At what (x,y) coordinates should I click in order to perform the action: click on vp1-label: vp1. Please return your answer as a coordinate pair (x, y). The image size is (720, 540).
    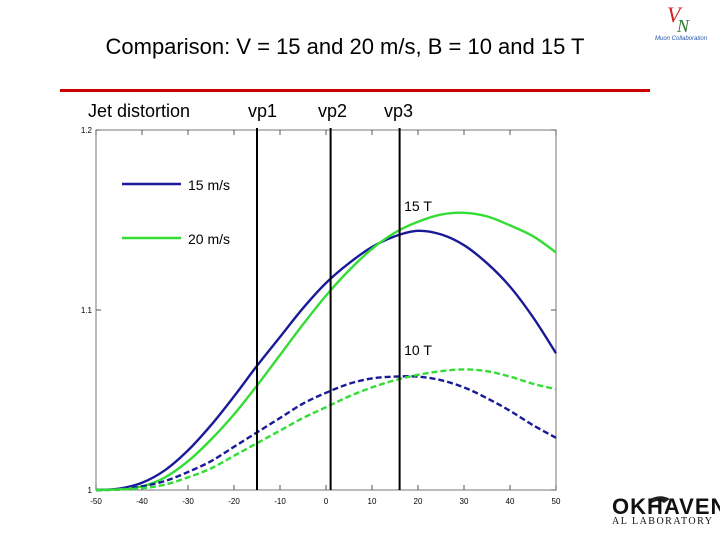
    Looking at the image, I should click on (263, 111).